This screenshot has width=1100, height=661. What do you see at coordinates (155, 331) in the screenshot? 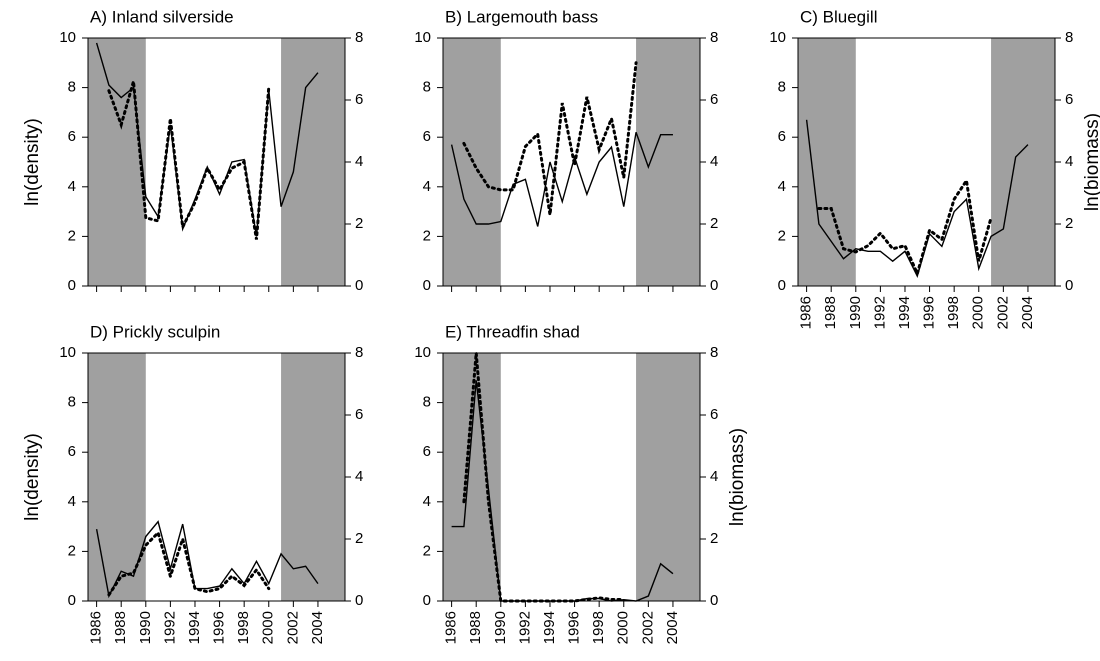
I see `panel-title: D) Prickly sculpin` at bounding box center [155, 331].